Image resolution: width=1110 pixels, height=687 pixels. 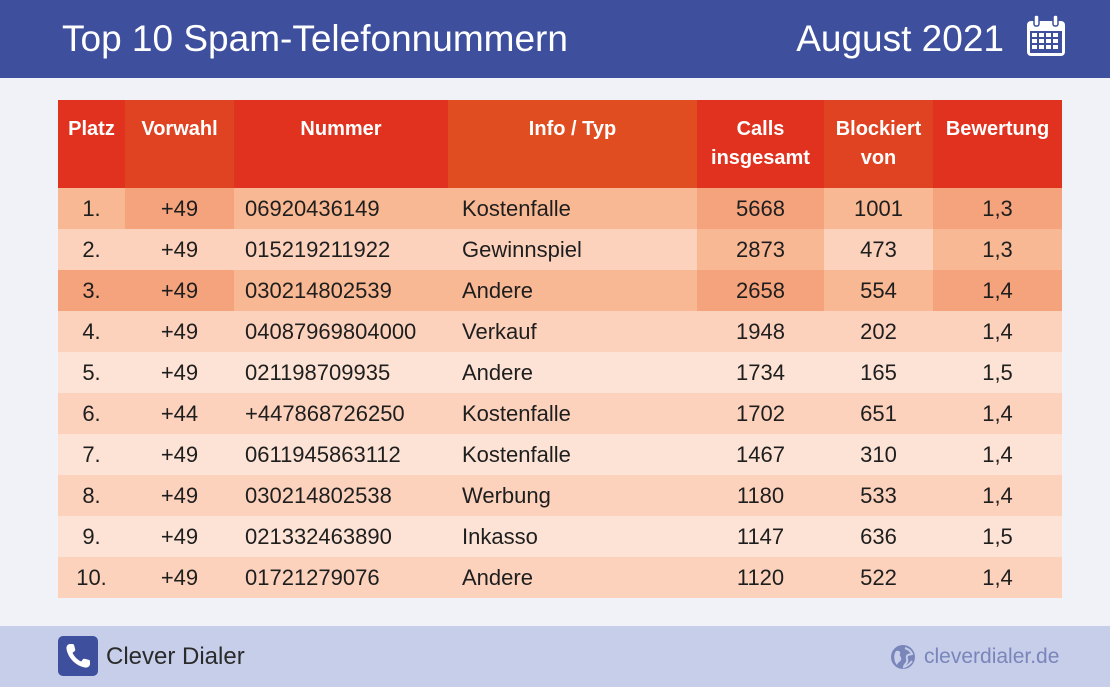 I want to click on header-rating-text: Bewertung, so click(x=997, y=129).